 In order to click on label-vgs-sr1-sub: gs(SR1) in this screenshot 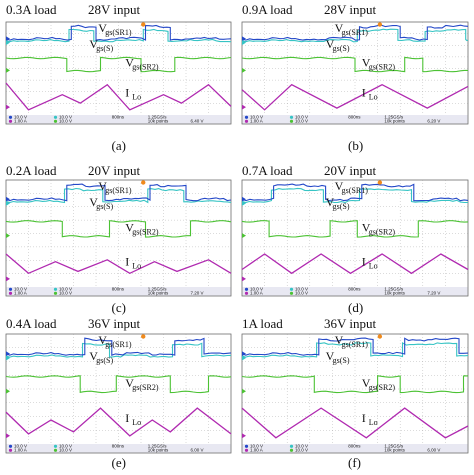, I will do `click(118, 344)`.